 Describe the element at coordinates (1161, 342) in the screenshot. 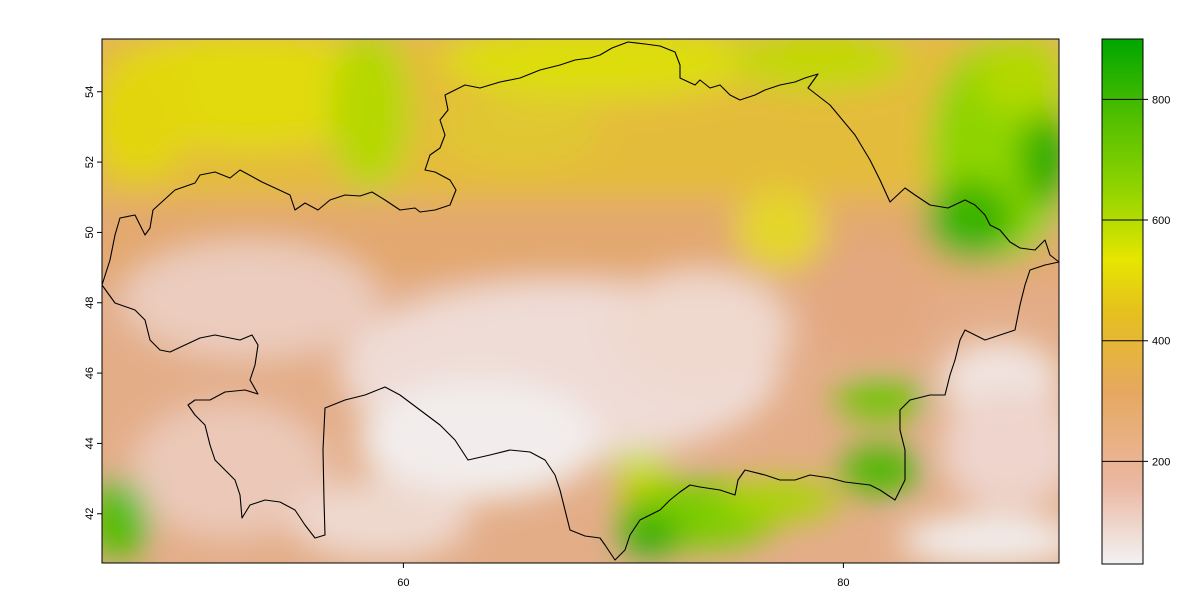

I see `legend-tick-label: 400` at that location.